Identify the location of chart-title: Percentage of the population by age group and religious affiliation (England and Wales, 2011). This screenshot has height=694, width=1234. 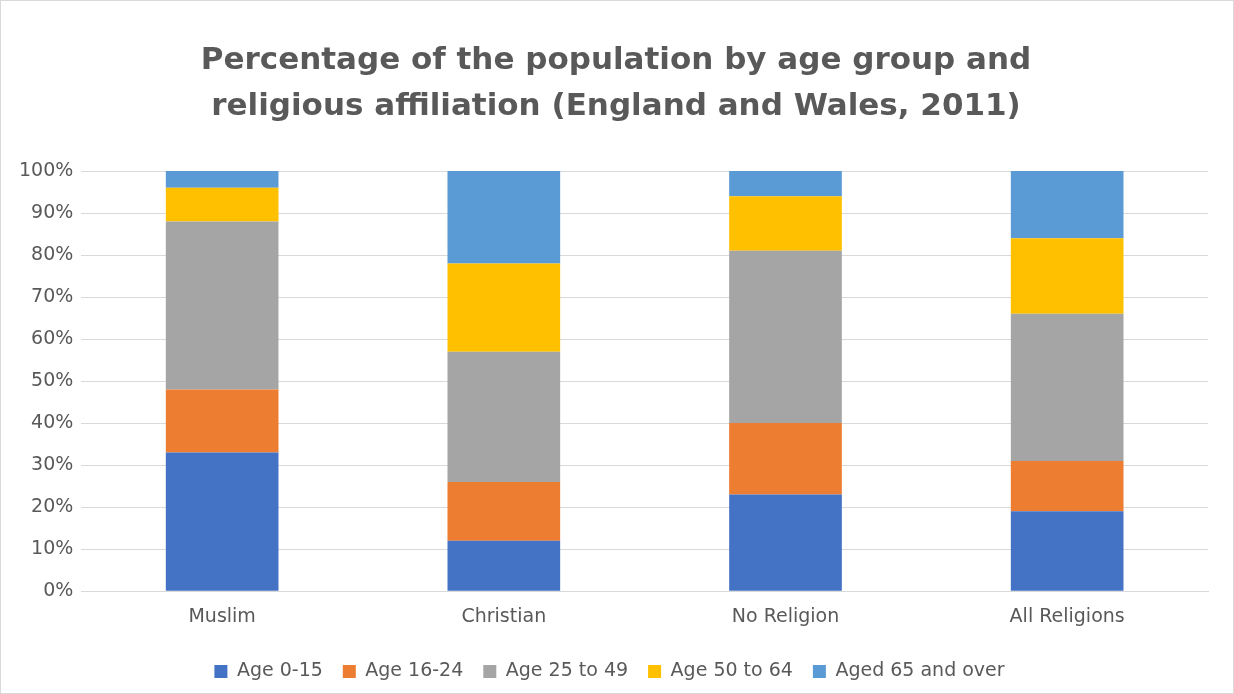
(616, 81).